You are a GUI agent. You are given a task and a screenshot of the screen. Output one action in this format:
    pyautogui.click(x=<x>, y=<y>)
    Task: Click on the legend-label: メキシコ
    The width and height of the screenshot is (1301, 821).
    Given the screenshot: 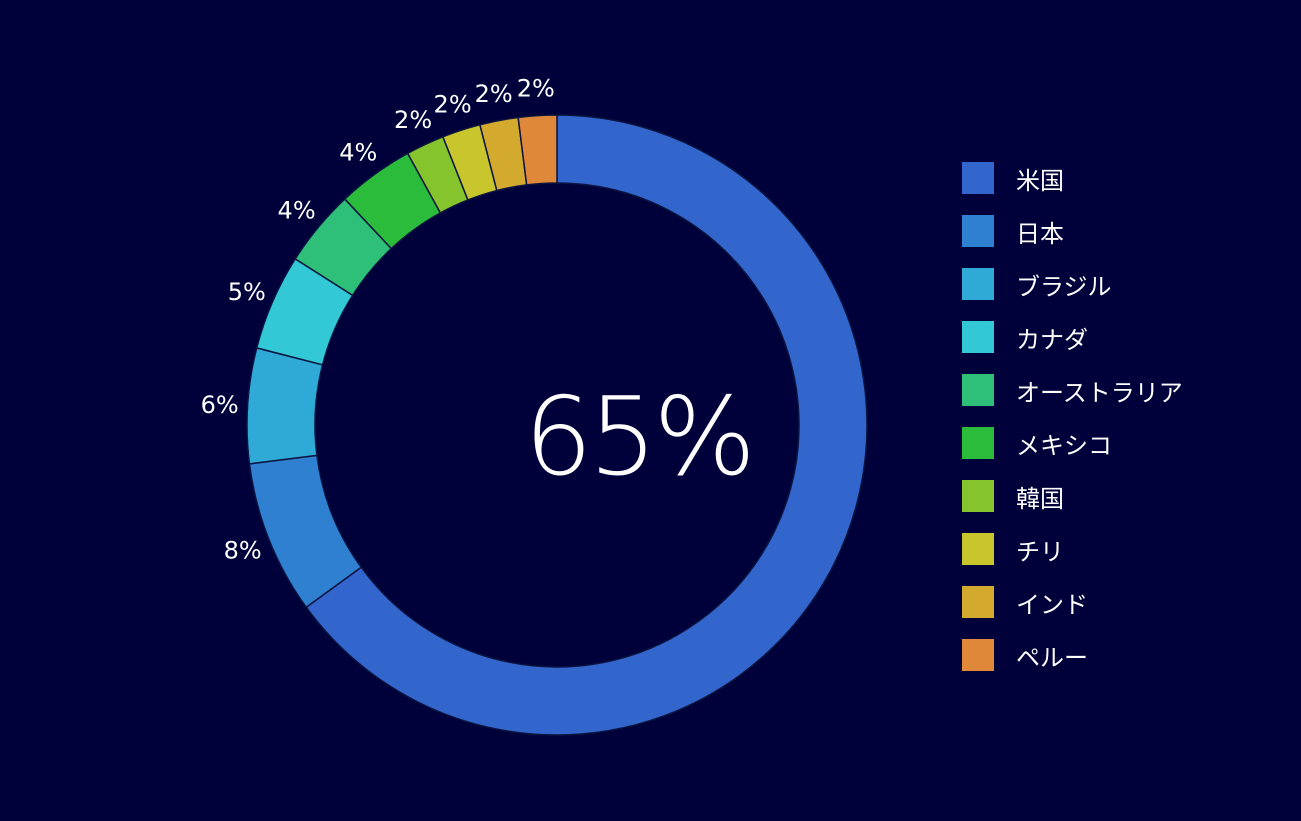 What is the action you would take?
    pyautogui.click(x=1064, y=445)
    